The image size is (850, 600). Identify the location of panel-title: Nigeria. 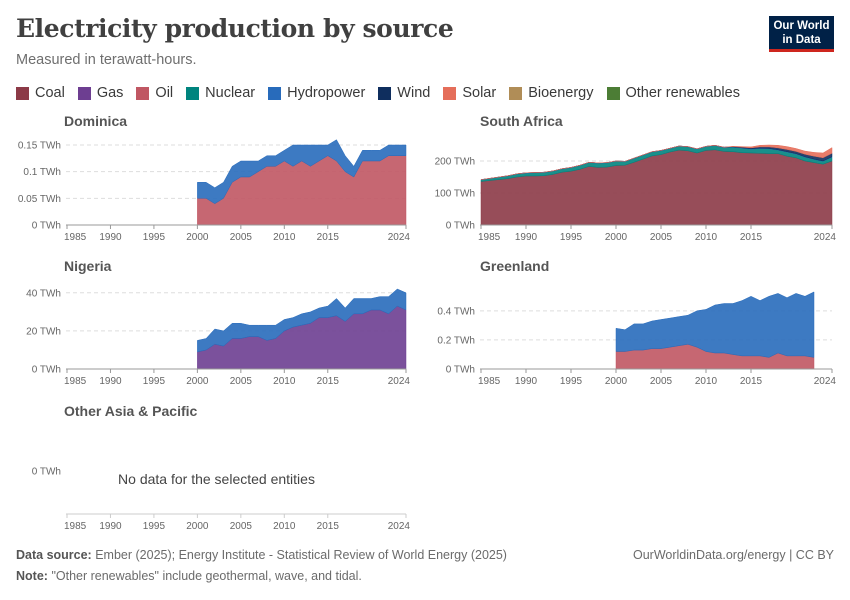
(88, 266).